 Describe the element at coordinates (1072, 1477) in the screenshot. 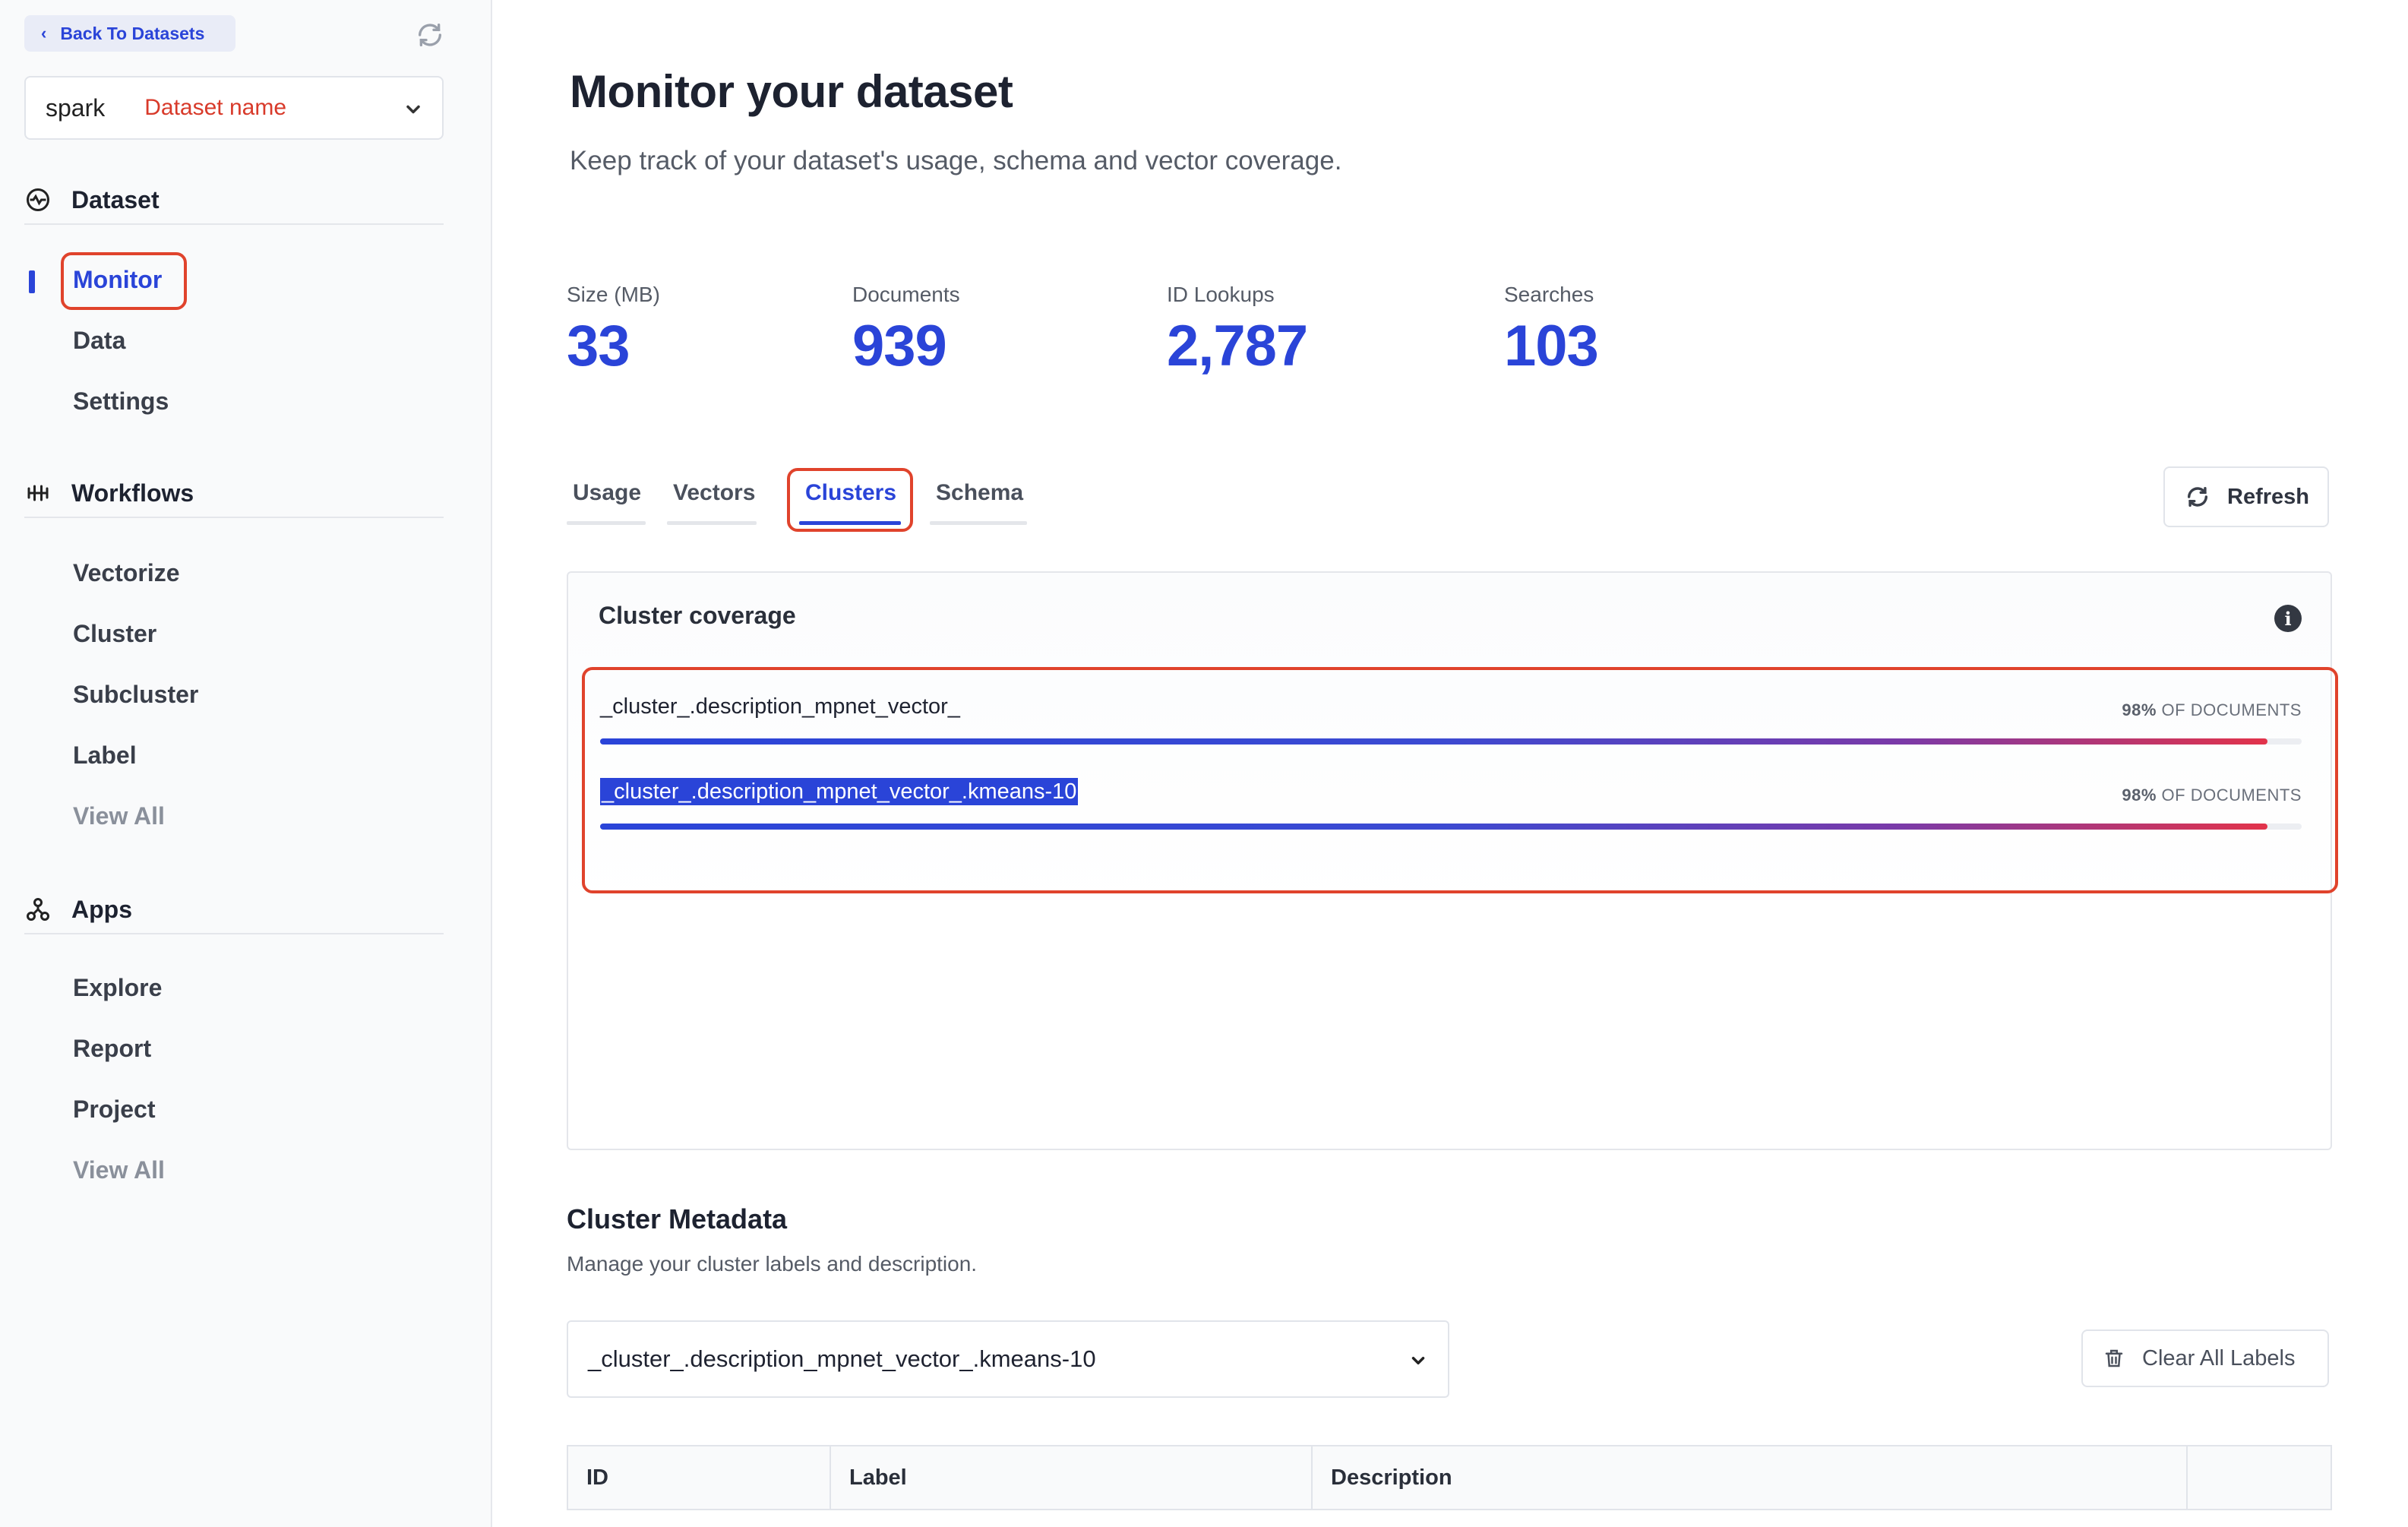

I see `column-header-label: Label` at that location.